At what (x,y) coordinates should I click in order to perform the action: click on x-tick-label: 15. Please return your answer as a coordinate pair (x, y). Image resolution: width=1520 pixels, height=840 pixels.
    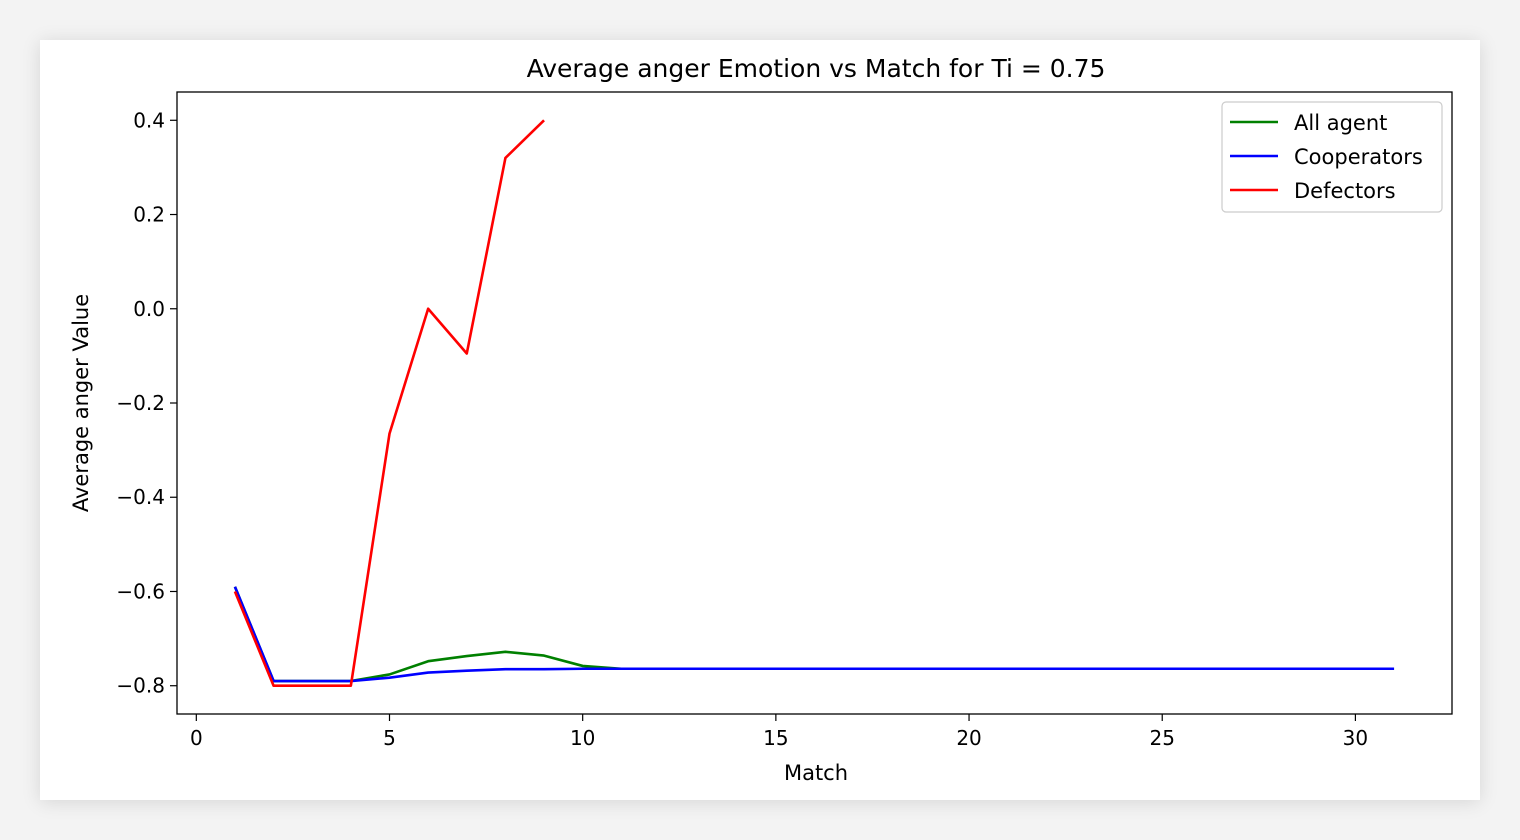
    Looking at the image, I should click on (775, 738).